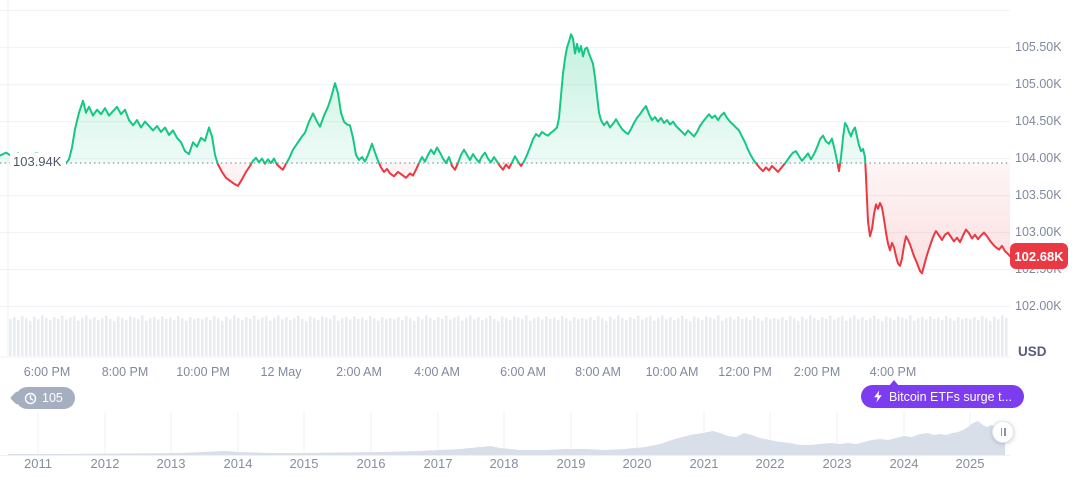  I want to click on y-axis-label: 104.00K, so click(1038, 158).